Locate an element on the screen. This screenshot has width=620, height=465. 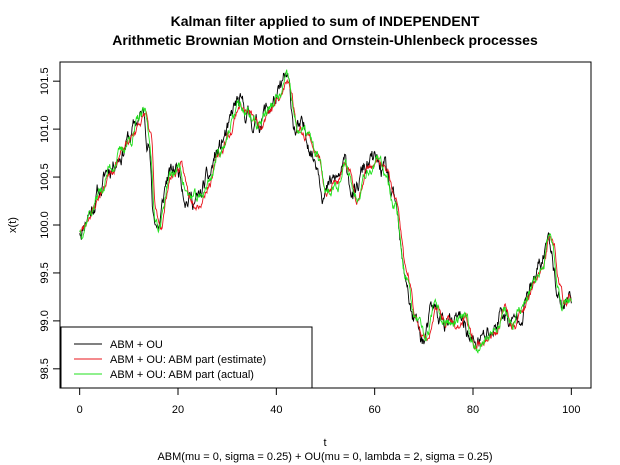
legend-label-2: ABM + OU: ABM part (actual) is located at coordinates (182, 375).